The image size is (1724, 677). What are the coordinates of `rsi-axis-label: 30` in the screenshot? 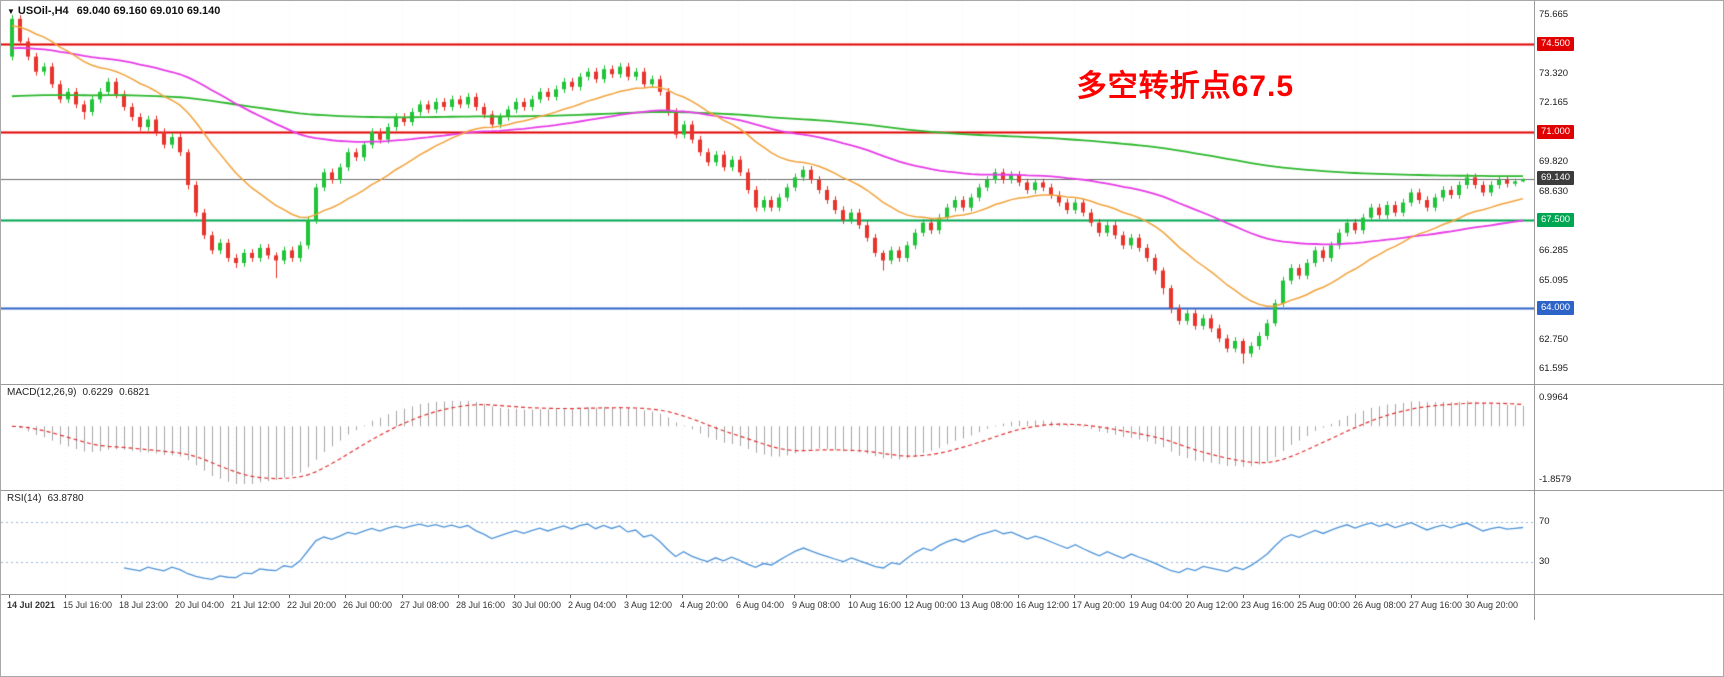 It's located at (1544, 562).